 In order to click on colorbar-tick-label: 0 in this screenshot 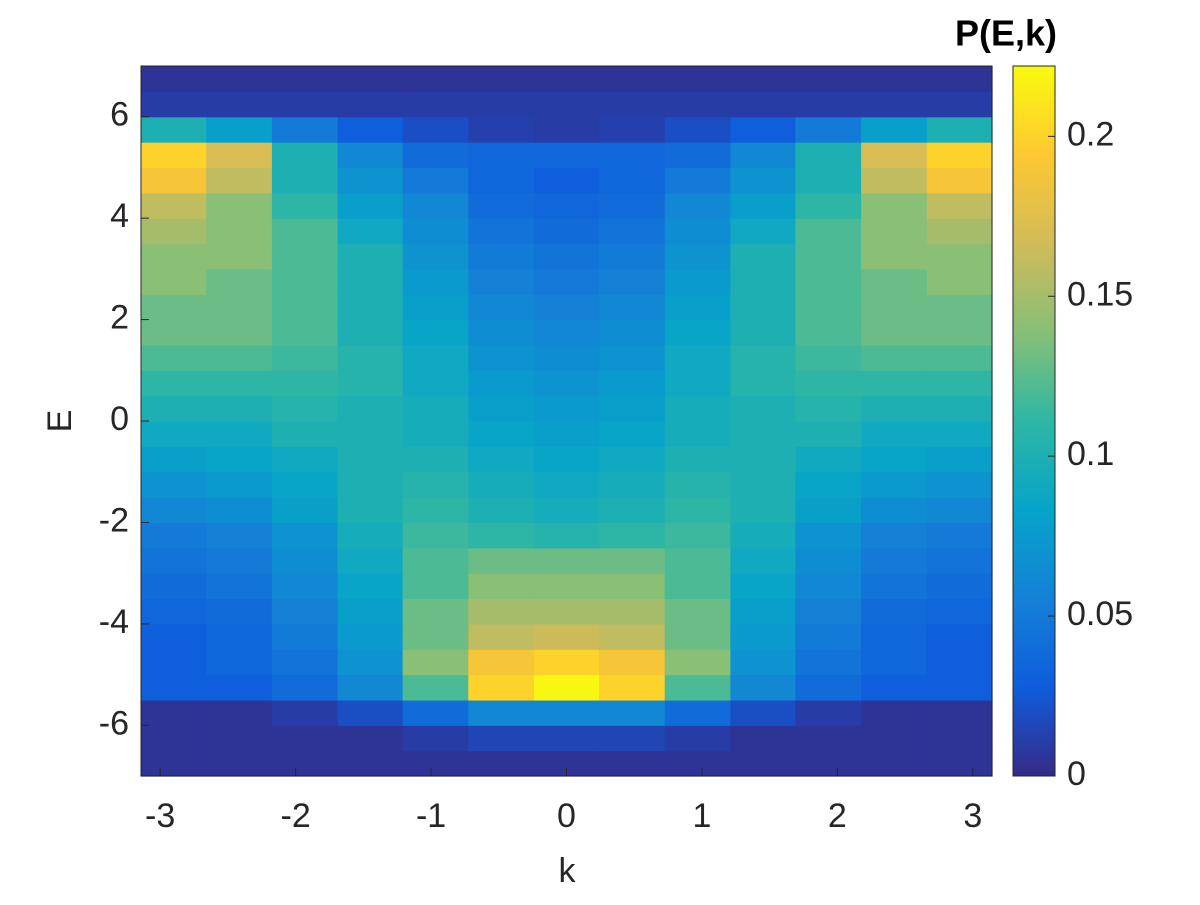, I will do `click(1076, 774)`.